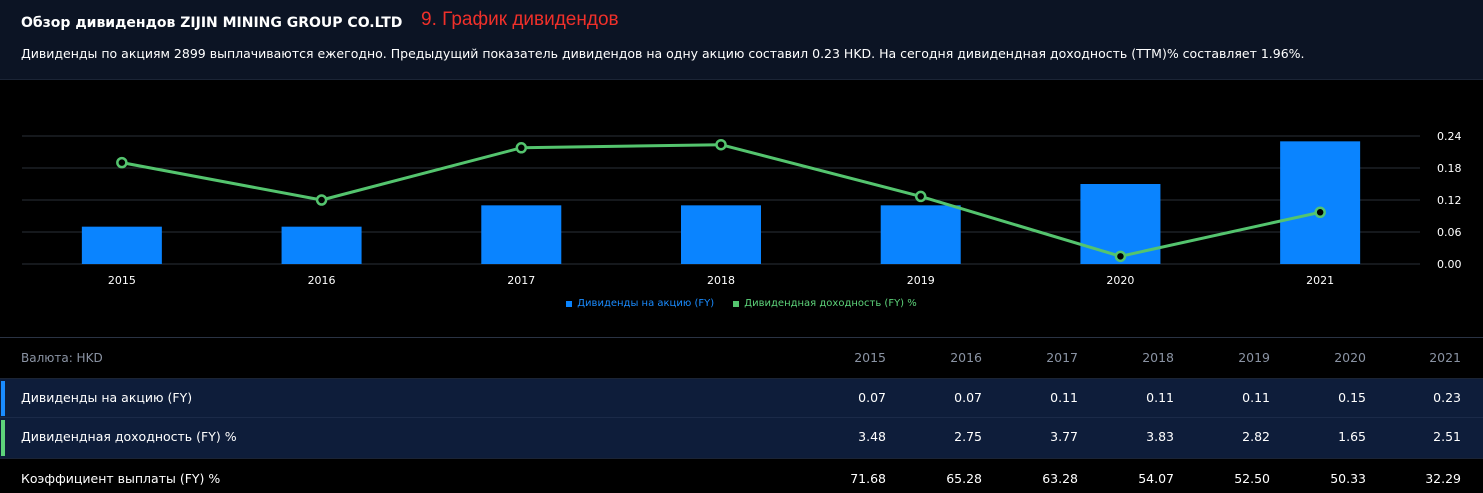 The height and width of the screenshot is (493, 1483). Describe the element at coordinates (3, 398) in the screenshot. I see `row-marker-bar` at that location.